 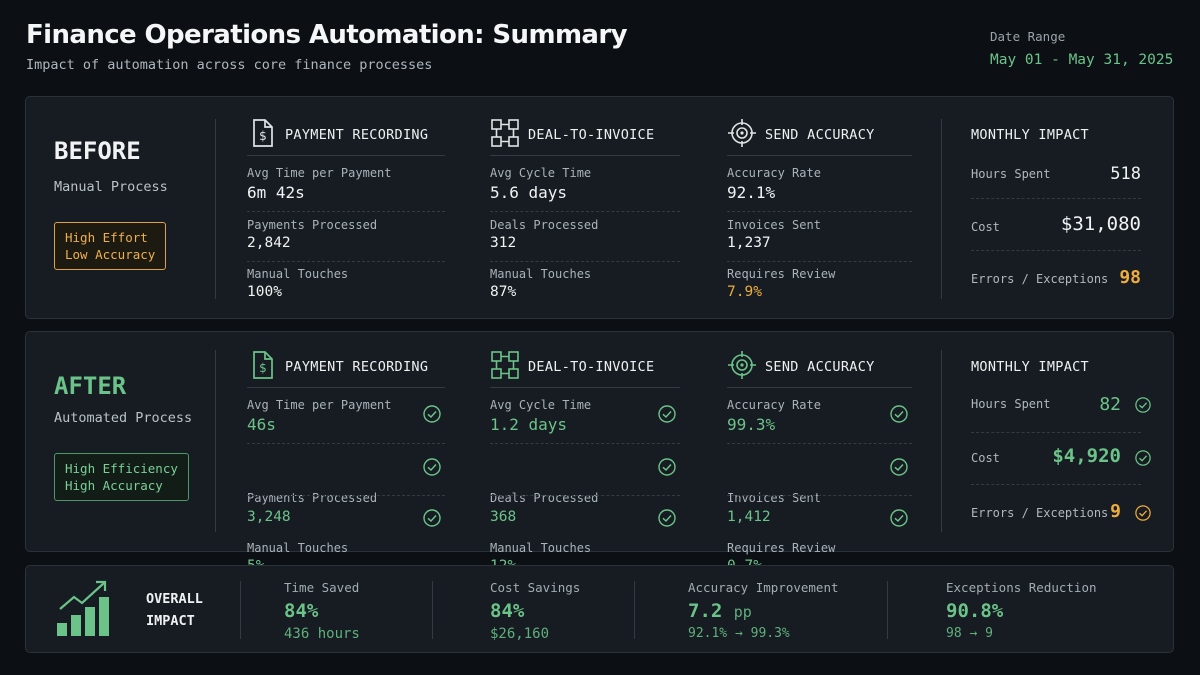 I want to click on metric-value: 3,248, so click(x=269, y=517).